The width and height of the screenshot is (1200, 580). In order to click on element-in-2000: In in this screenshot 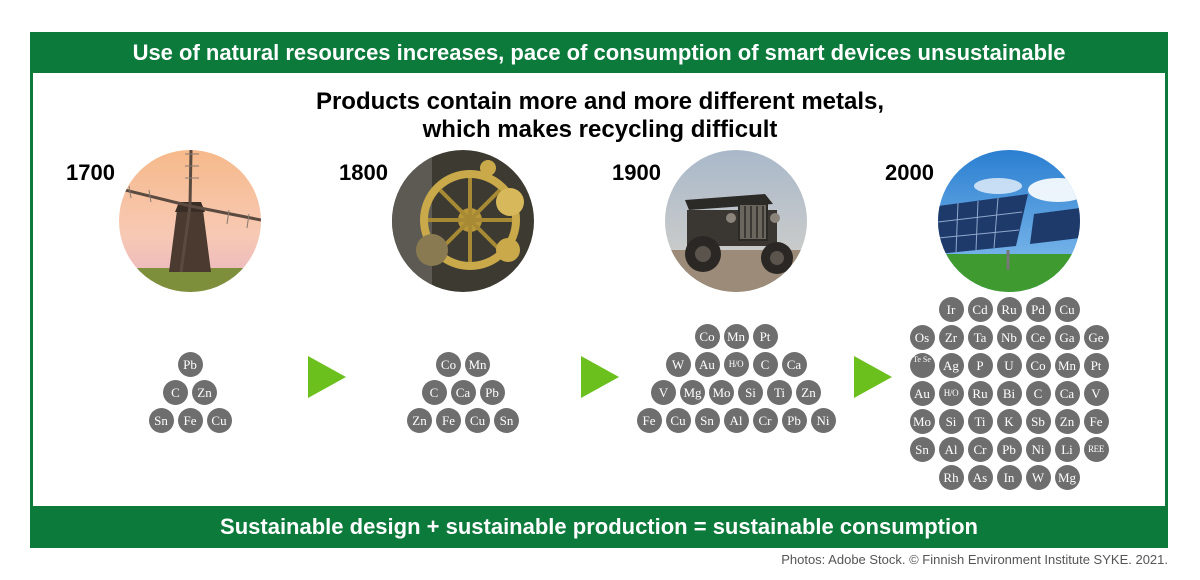, I will do `click(1009, 477)`.